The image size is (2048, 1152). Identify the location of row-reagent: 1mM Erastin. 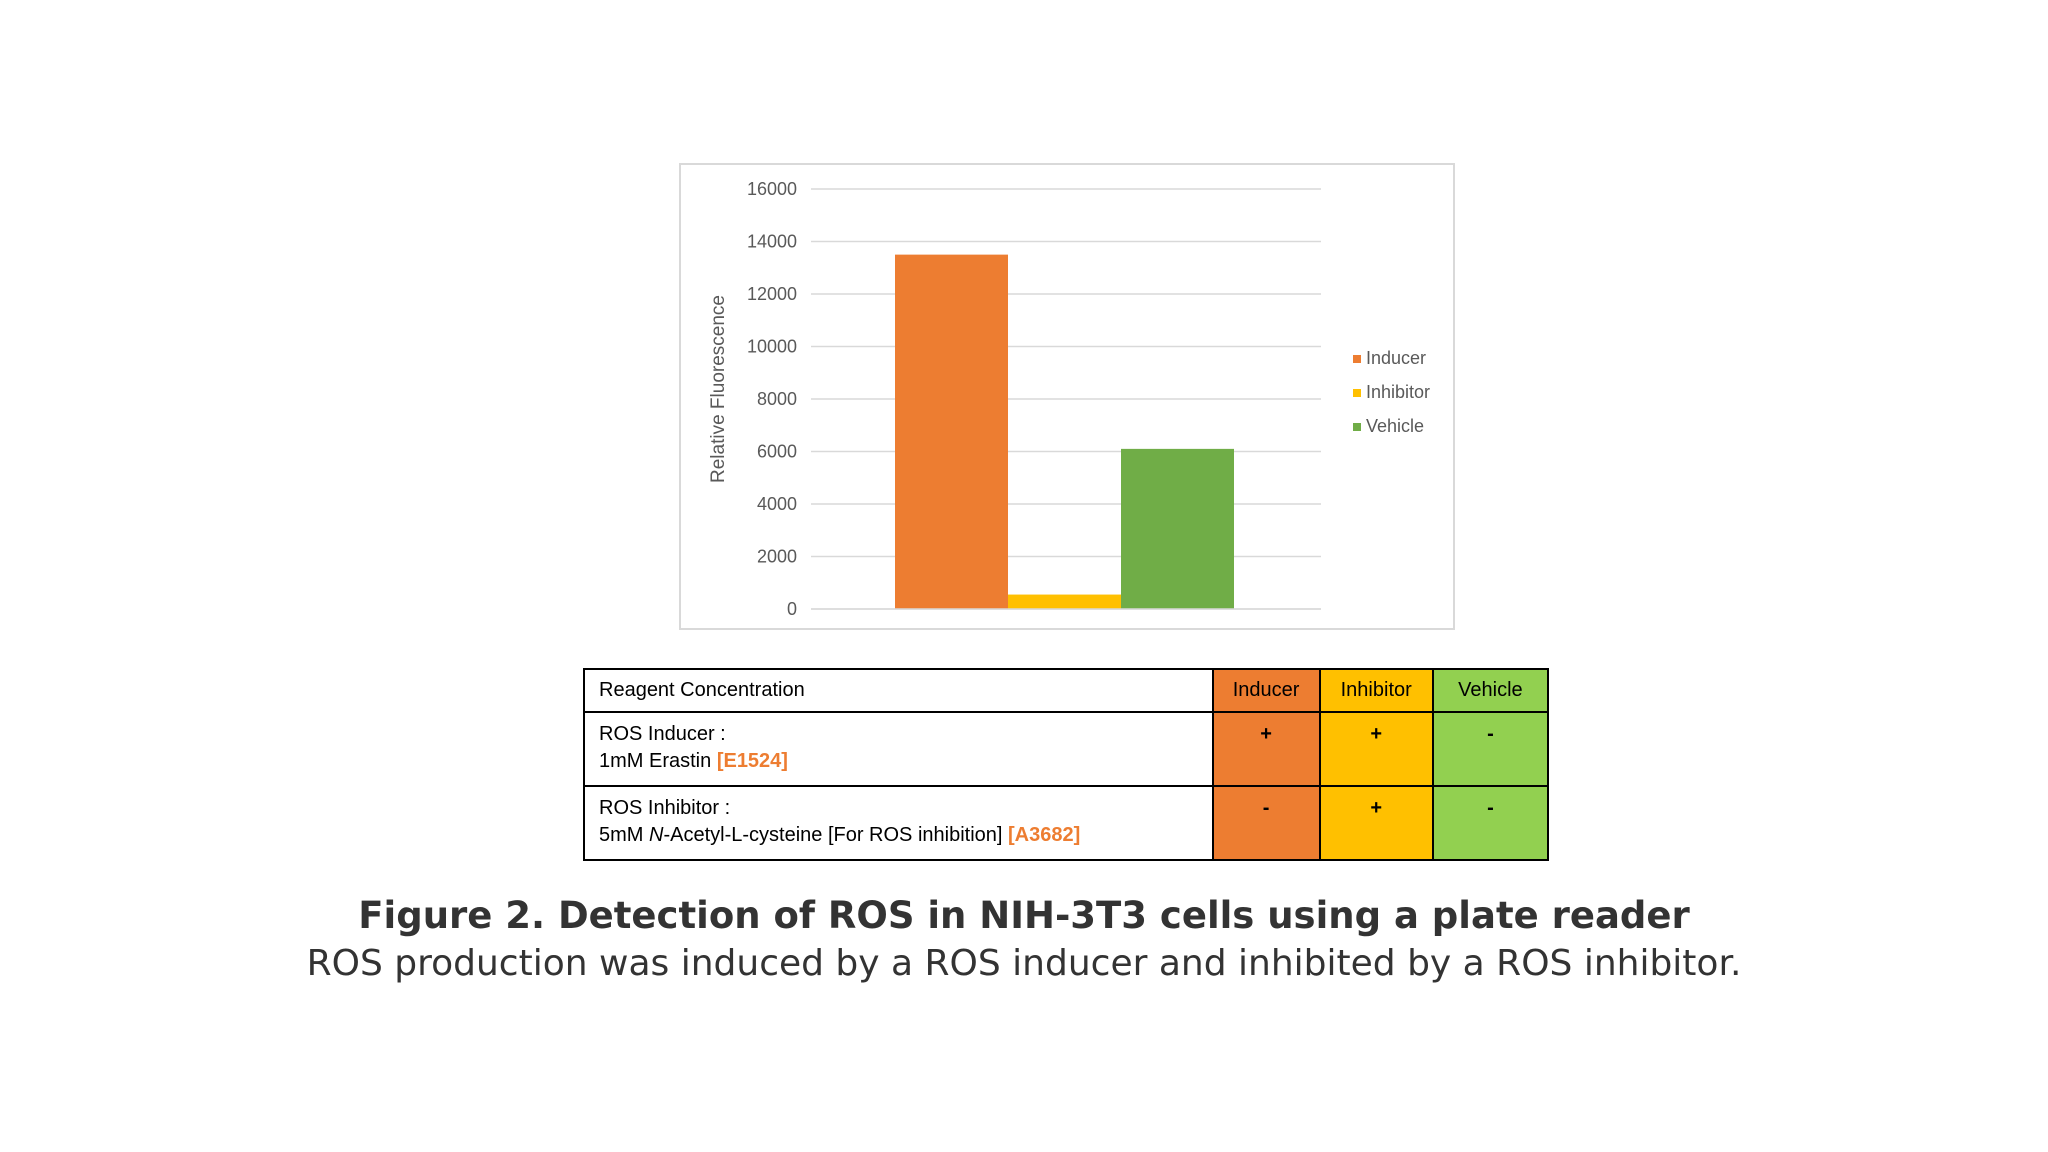
(658, 761).